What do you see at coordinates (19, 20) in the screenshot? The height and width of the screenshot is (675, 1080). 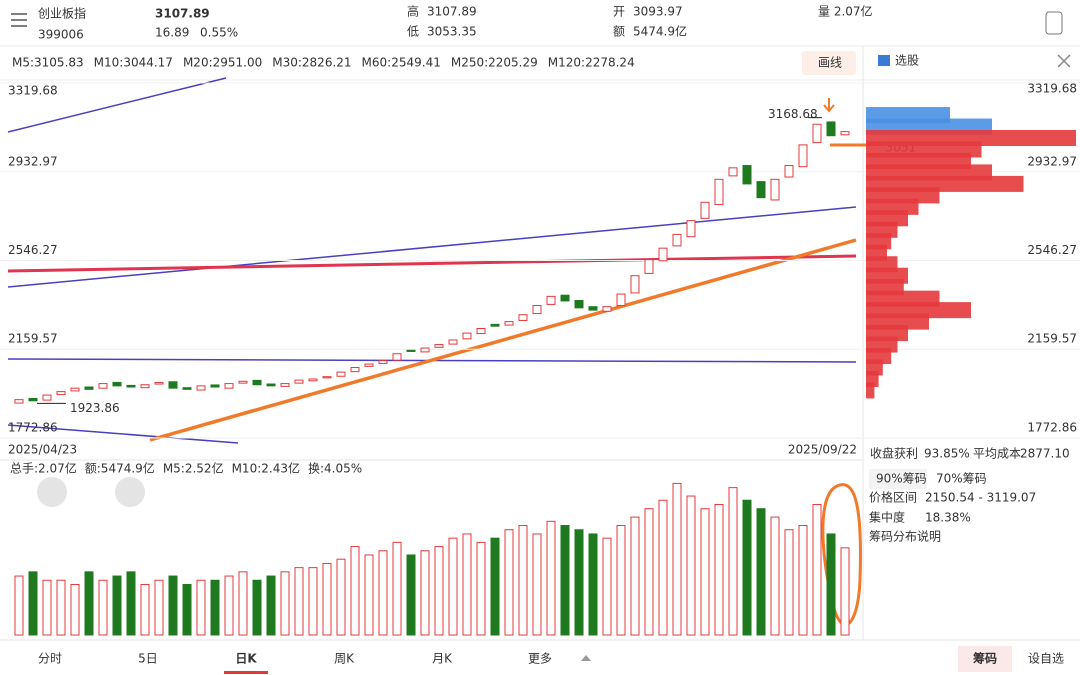 I see `menu-icon` at bounding box center [19, 20].